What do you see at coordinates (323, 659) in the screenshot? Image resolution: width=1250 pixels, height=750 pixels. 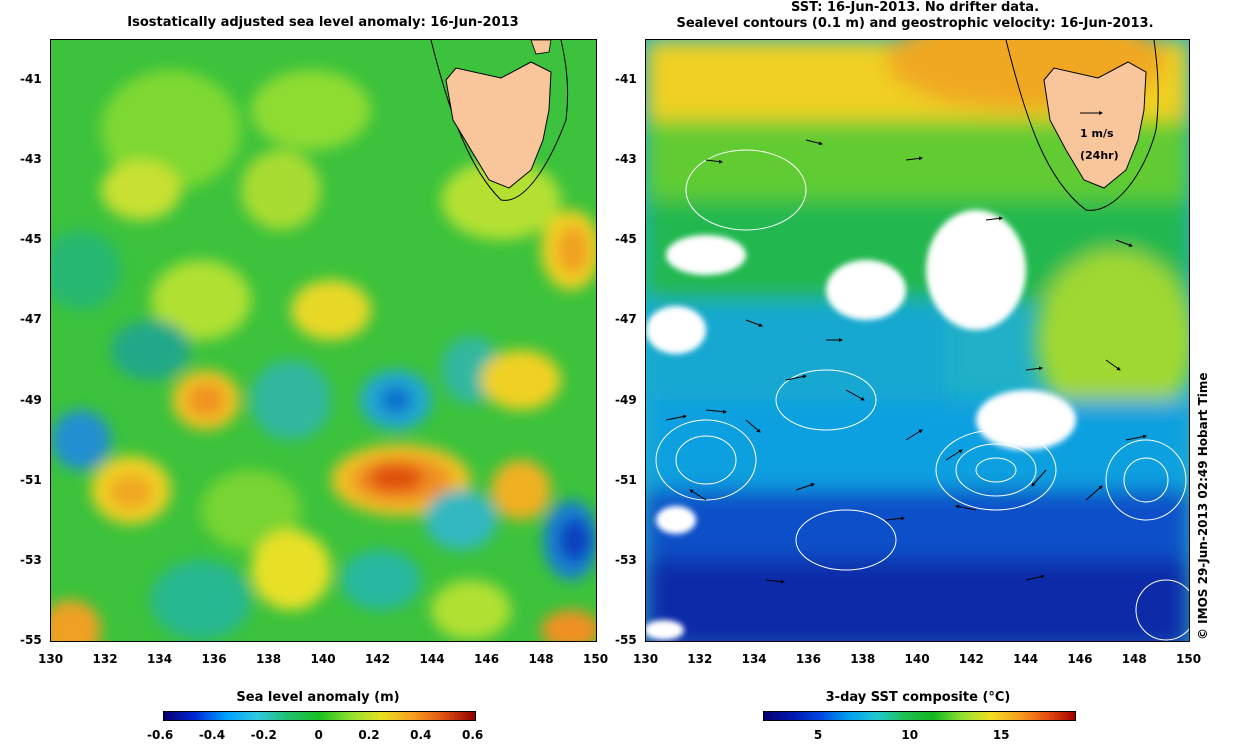 I see `left-x-tick-label: 140` at bounding box center [323, 659].